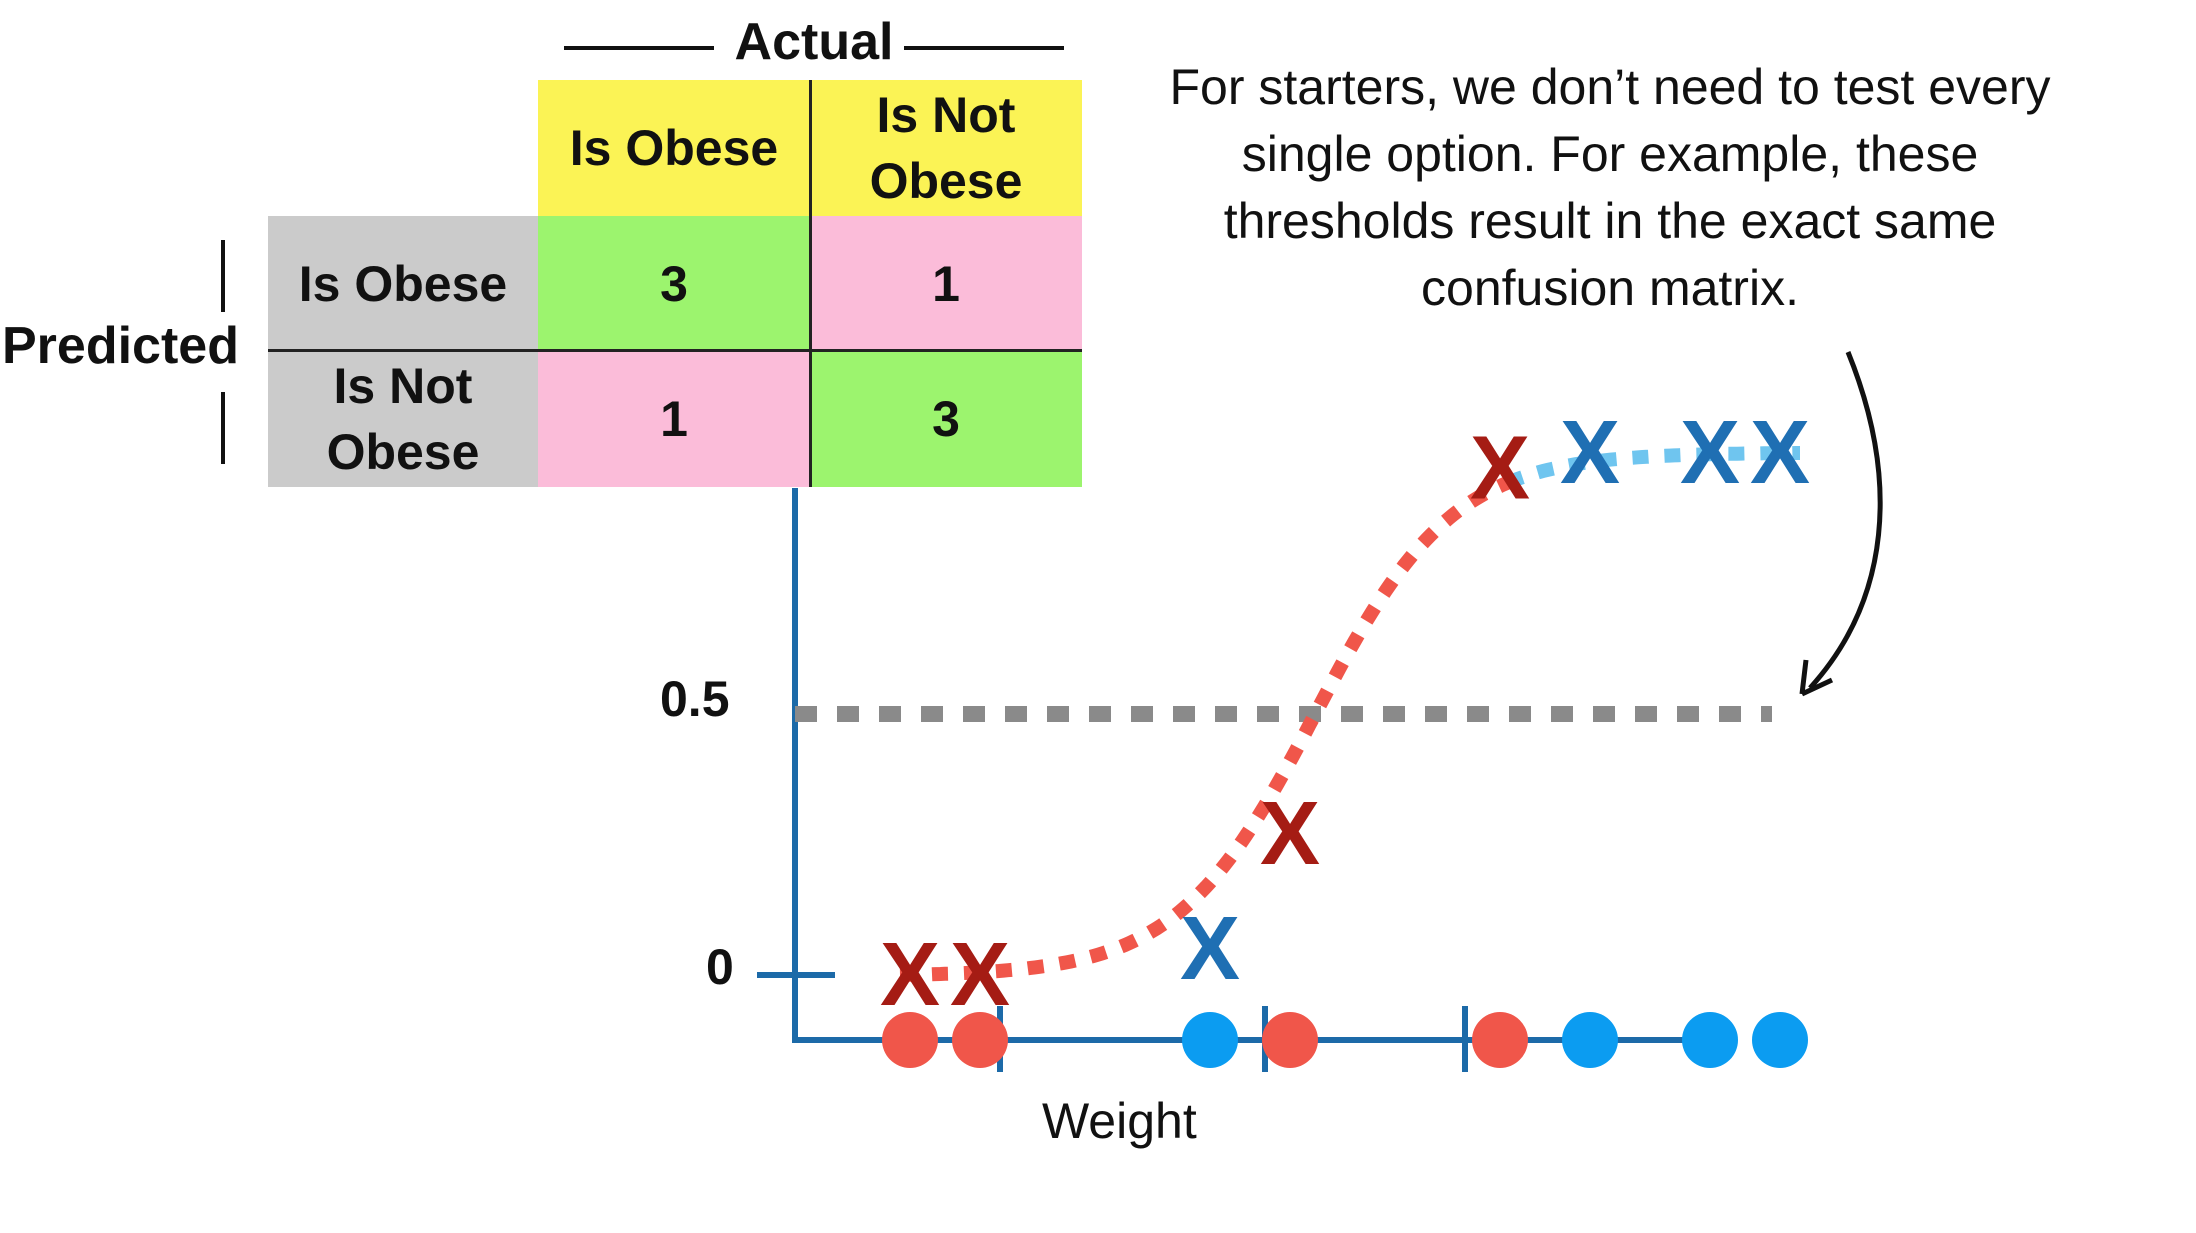 The width and height of the screenshot is (2196, 1233). Describe the element at coordinates (1816, 678) in the screenshot. I see `arrow-head-icon` at that location.